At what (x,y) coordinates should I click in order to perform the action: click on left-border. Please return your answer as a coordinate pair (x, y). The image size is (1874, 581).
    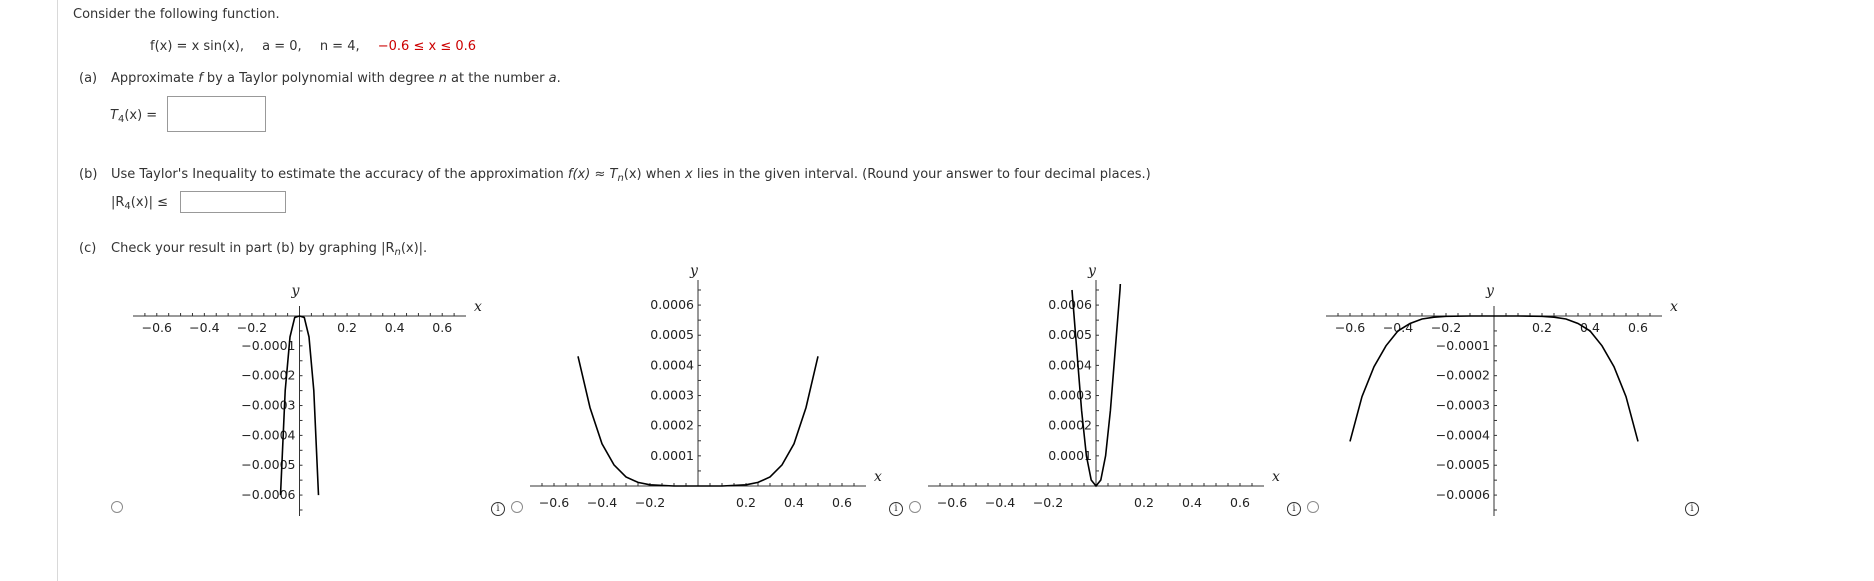
    Looking at the image, I should click on (57, 290).